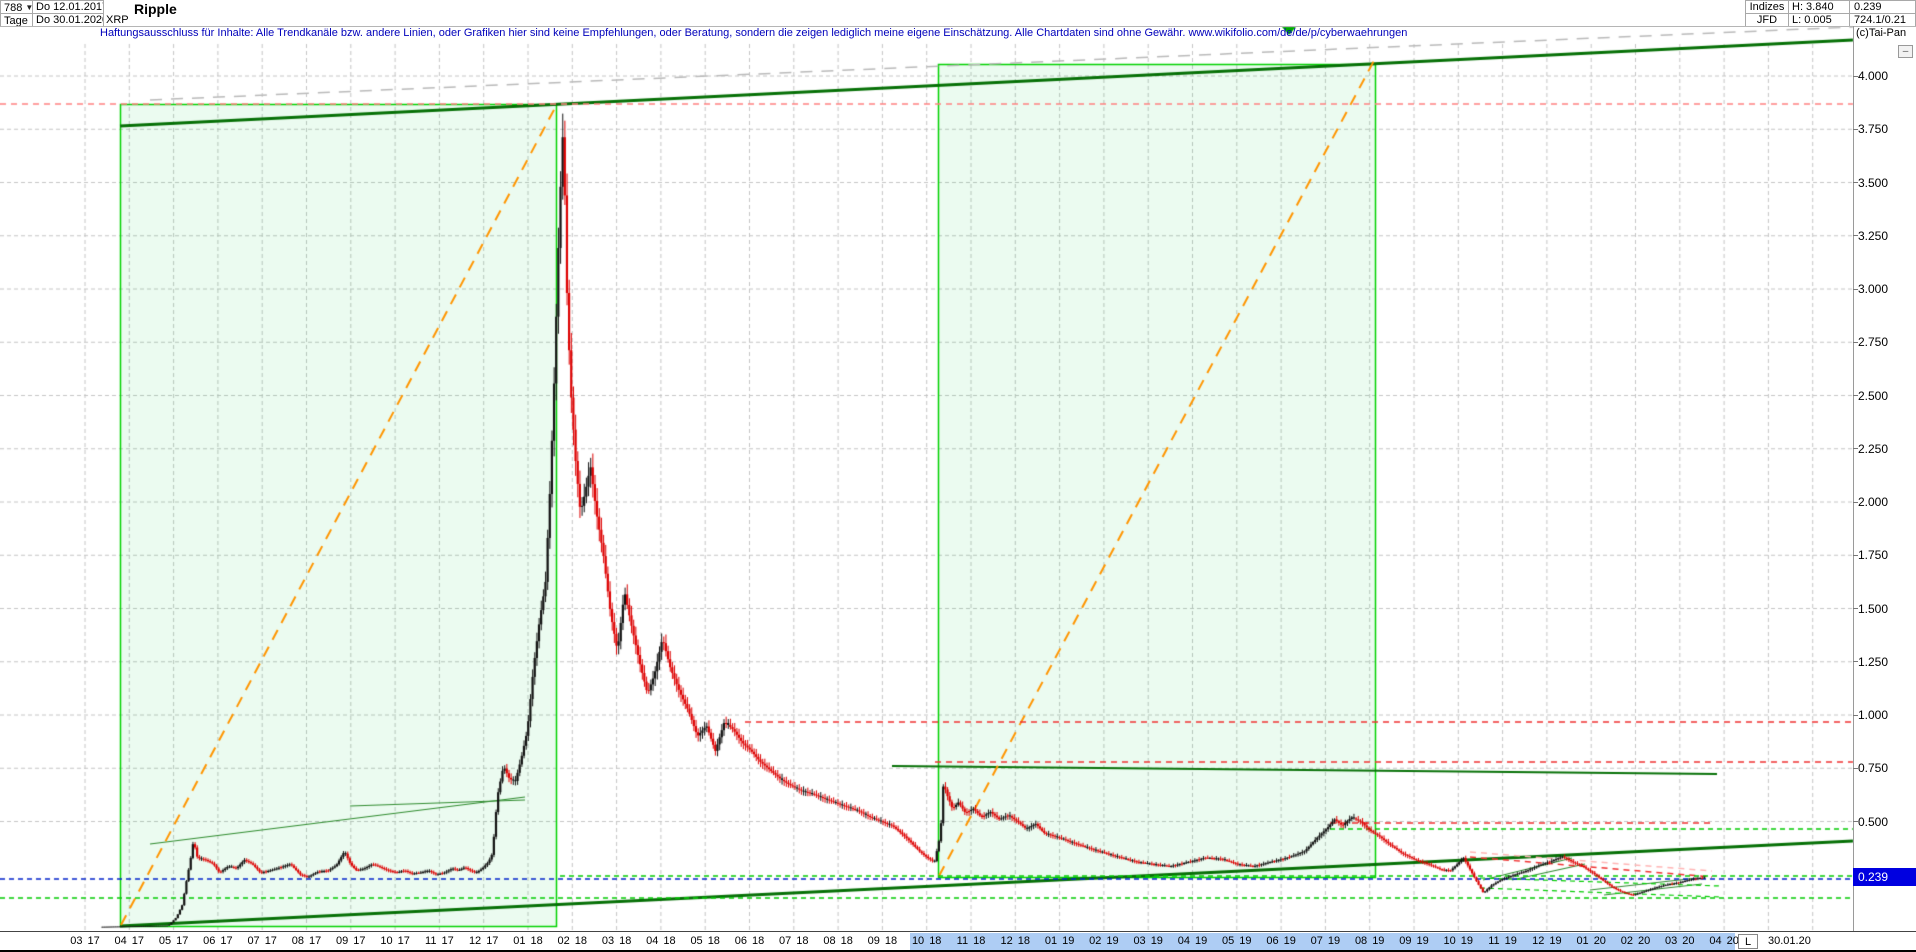 The width and height of the screenshot is (1916, 952). Describe the element at coordinates (1884, 877) in the screenshot. I see `current-price-badge: 0.239` at that location.